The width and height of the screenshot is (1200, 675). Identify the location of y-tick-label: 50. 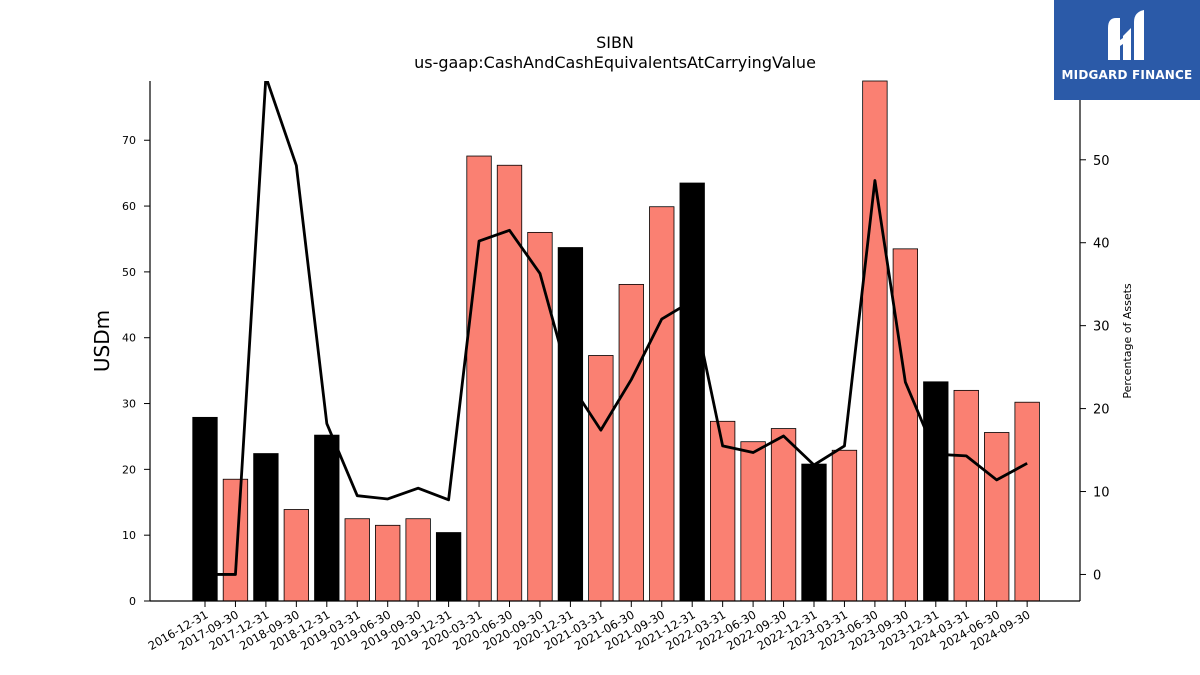
(129, 272).